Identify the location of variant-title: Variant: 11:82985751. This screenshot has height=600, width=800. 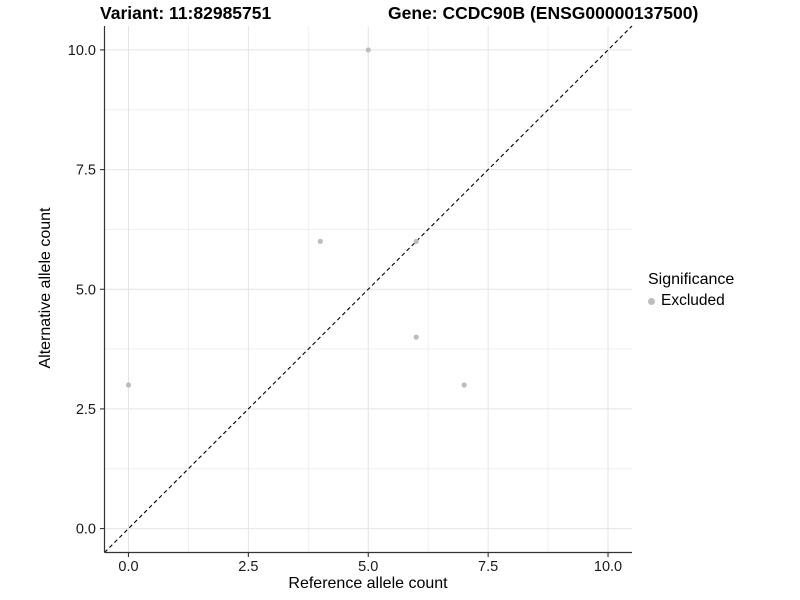
(186, 13).